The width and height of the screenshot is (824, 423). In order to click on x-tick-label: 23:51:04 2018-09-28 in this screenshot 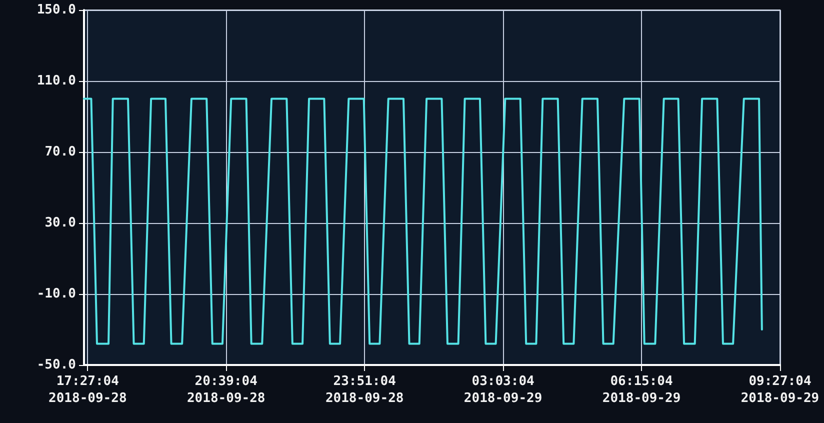, I will do `click(364, 390)`.